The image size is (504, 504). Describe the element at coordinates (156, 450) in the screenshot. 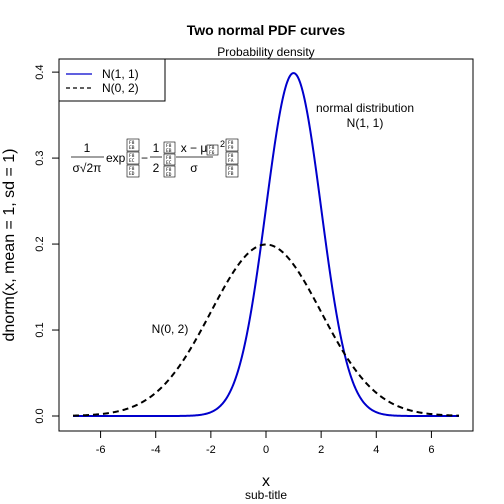

I see `x-tick-label: -4` at that location.